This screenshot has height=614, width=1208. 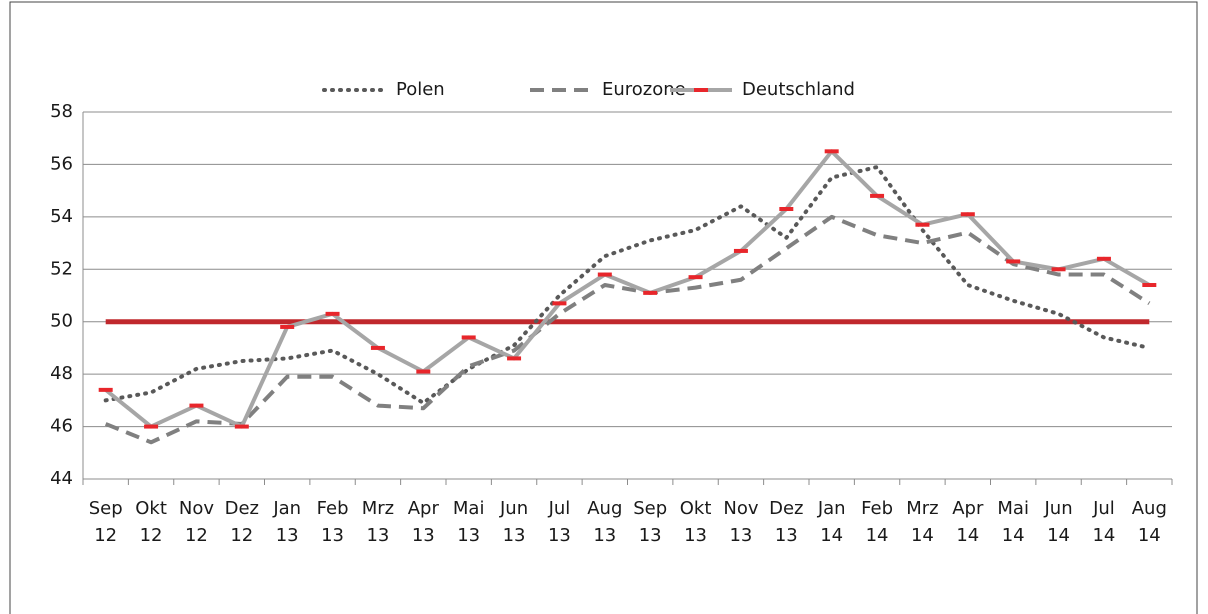 I want to click on y-tick-label: 52, so click(x=61, y=268).